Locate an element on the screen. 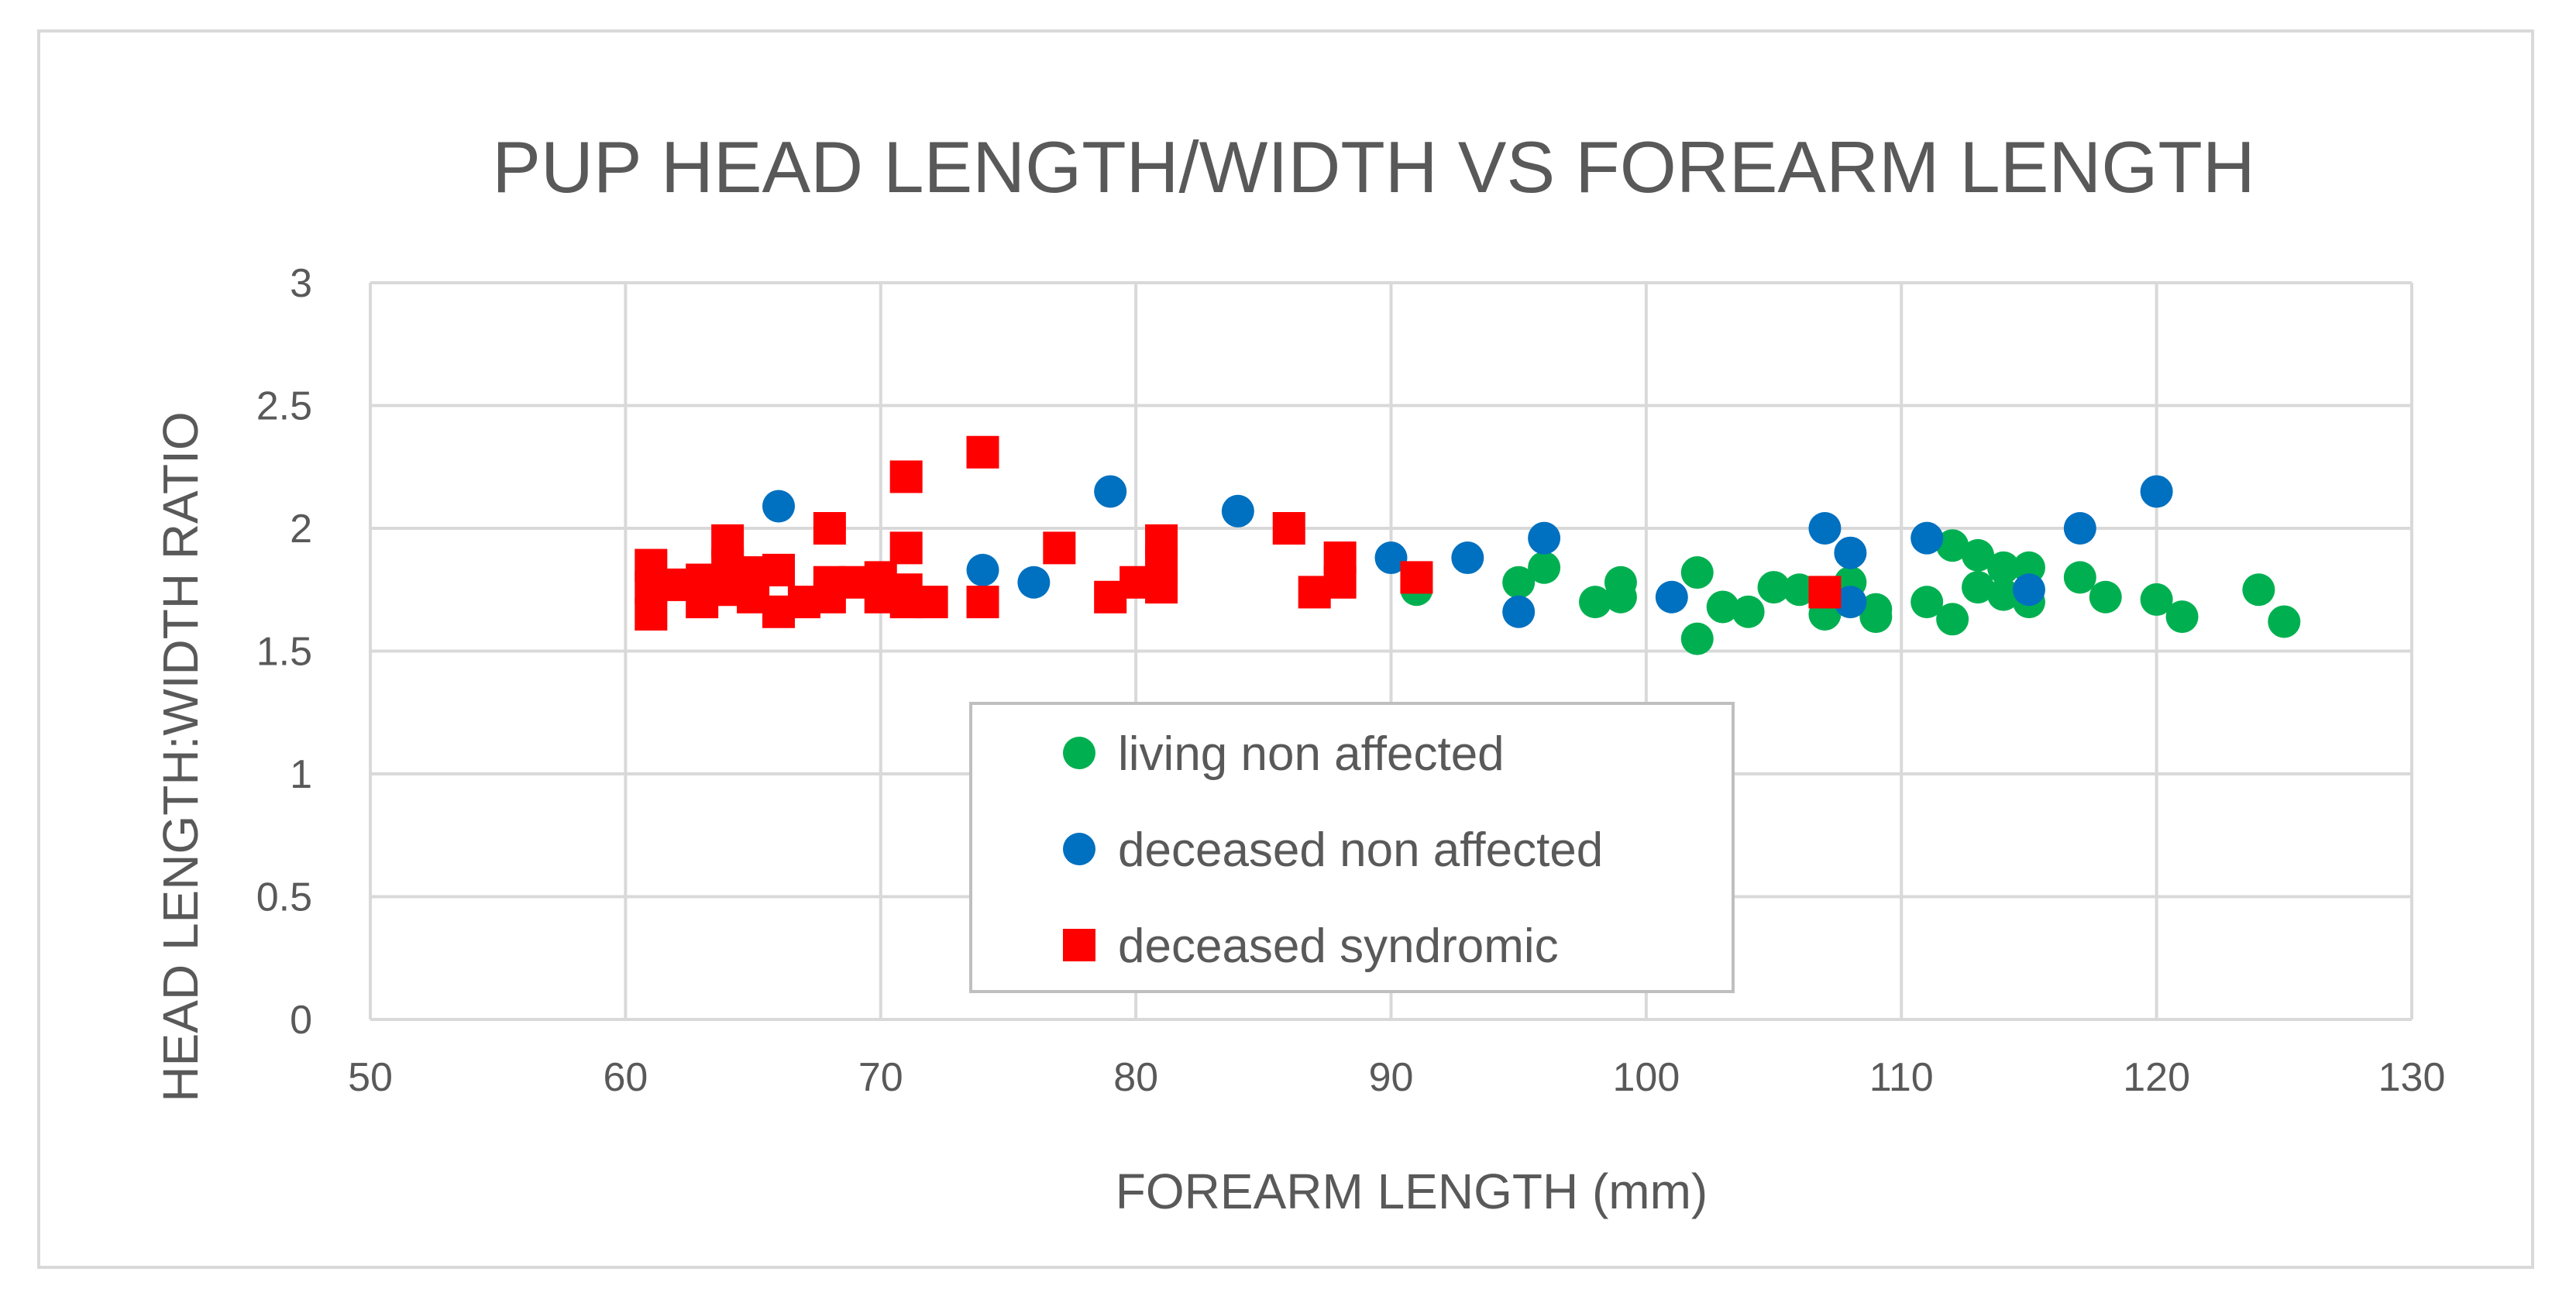 Image resolution: width=2576 pixels, height=1296 pixels. y-tick-label: 2.5 is located at coordinates (284, 406).